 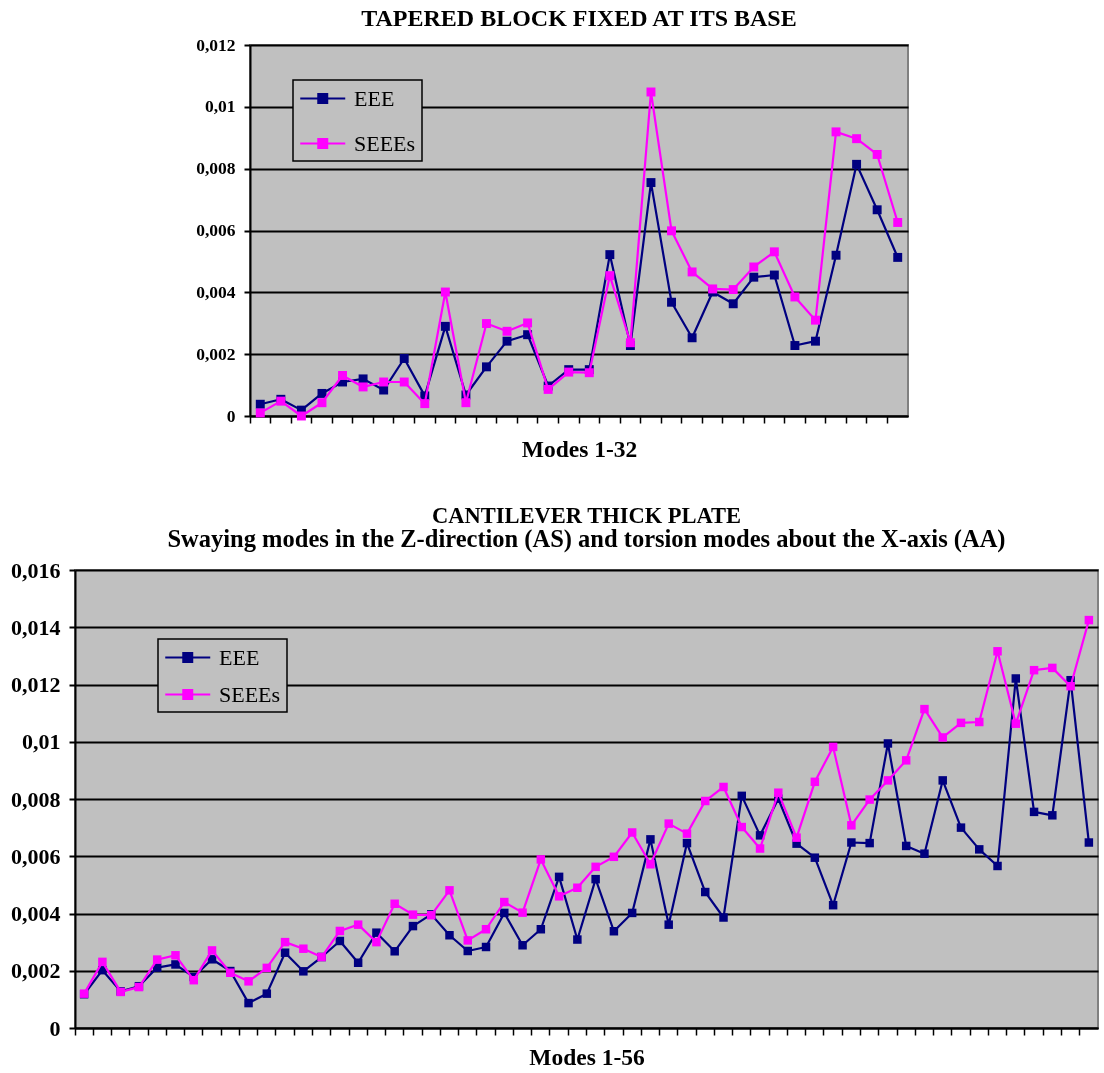 What do you see at coordinates (579, 18) in the screenshot?
I see `chart-title: TAPERED BLOCK FIXED AT ITS BASE` at bounding box center [579, 18].